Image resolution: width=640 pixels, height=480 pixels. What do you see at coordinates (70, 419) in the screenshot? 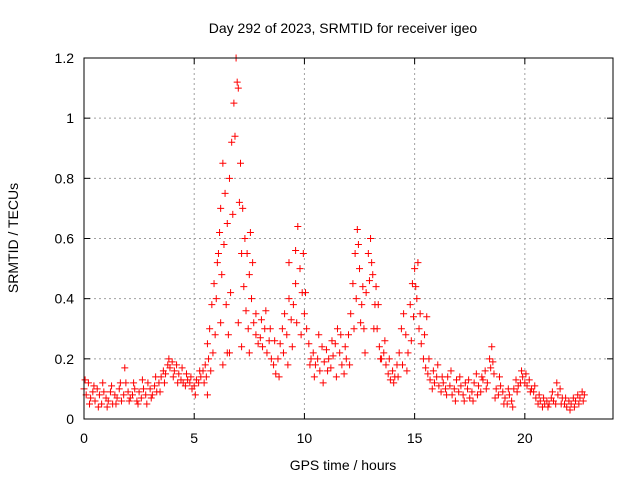
I see `y-tick-label: 0` at bounding box center [70, 419].